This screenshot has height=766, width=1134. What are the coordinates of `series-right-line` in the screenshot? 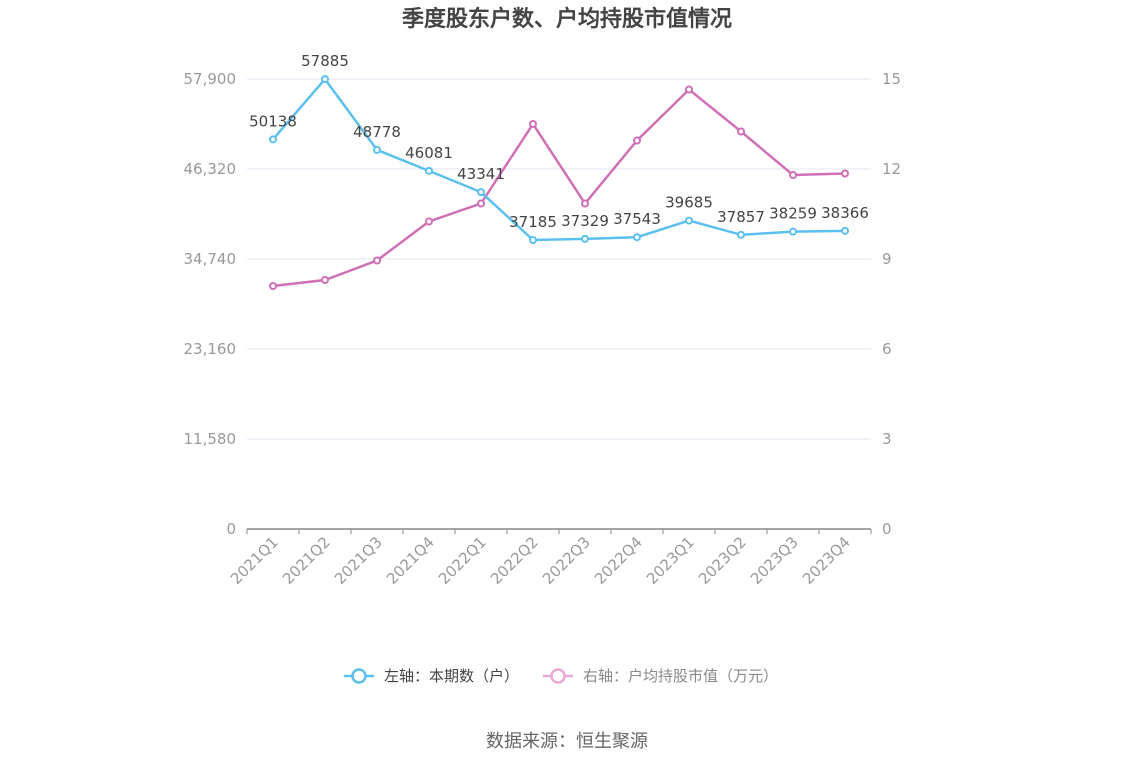 It's located at (559, 187).